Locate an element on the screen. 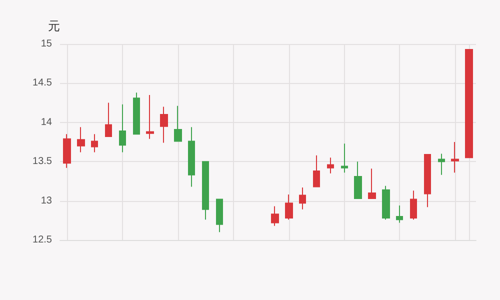 Image resolution: width=500 pixels, height=300 pixels. y-tick-label: 14.5 is located at coordinates (42, 83).